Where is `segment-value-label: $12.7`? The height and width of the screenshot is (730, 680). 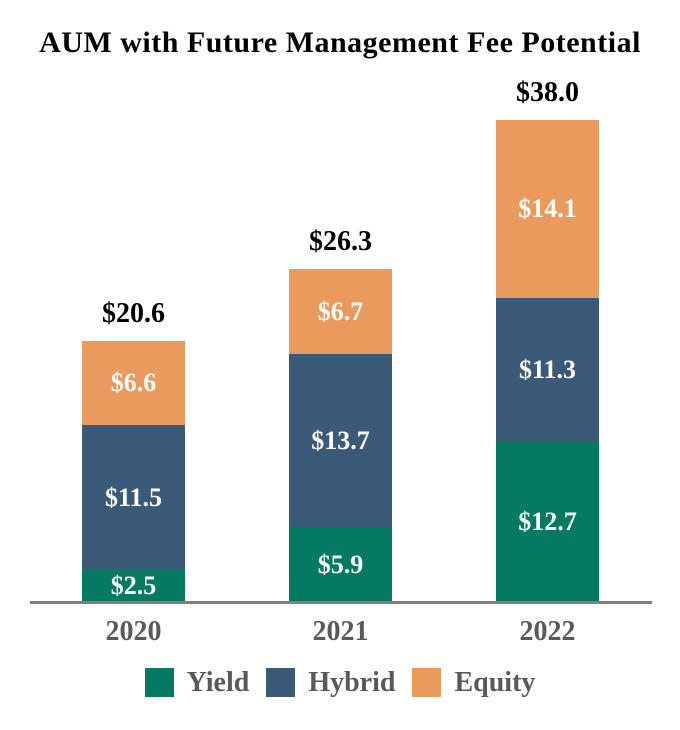 segment-value-label: $12.7 is located at coordinates (547, 521).